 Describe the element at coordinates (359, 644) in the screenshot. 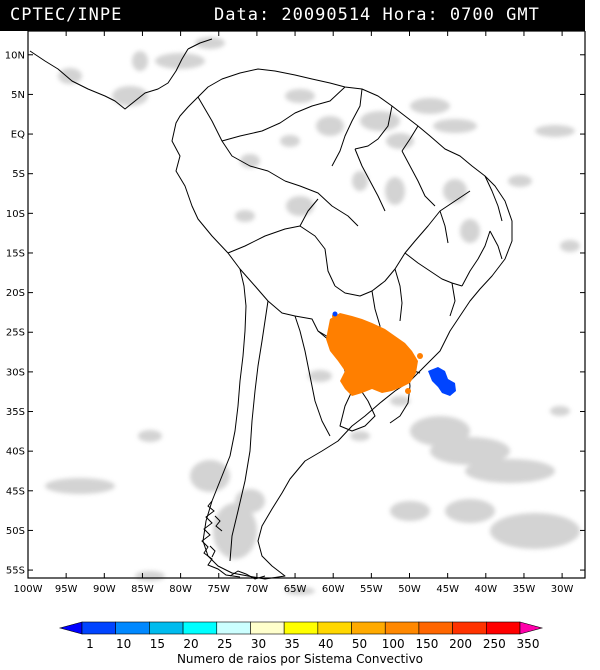

I see `legend-label: 50` at that location.